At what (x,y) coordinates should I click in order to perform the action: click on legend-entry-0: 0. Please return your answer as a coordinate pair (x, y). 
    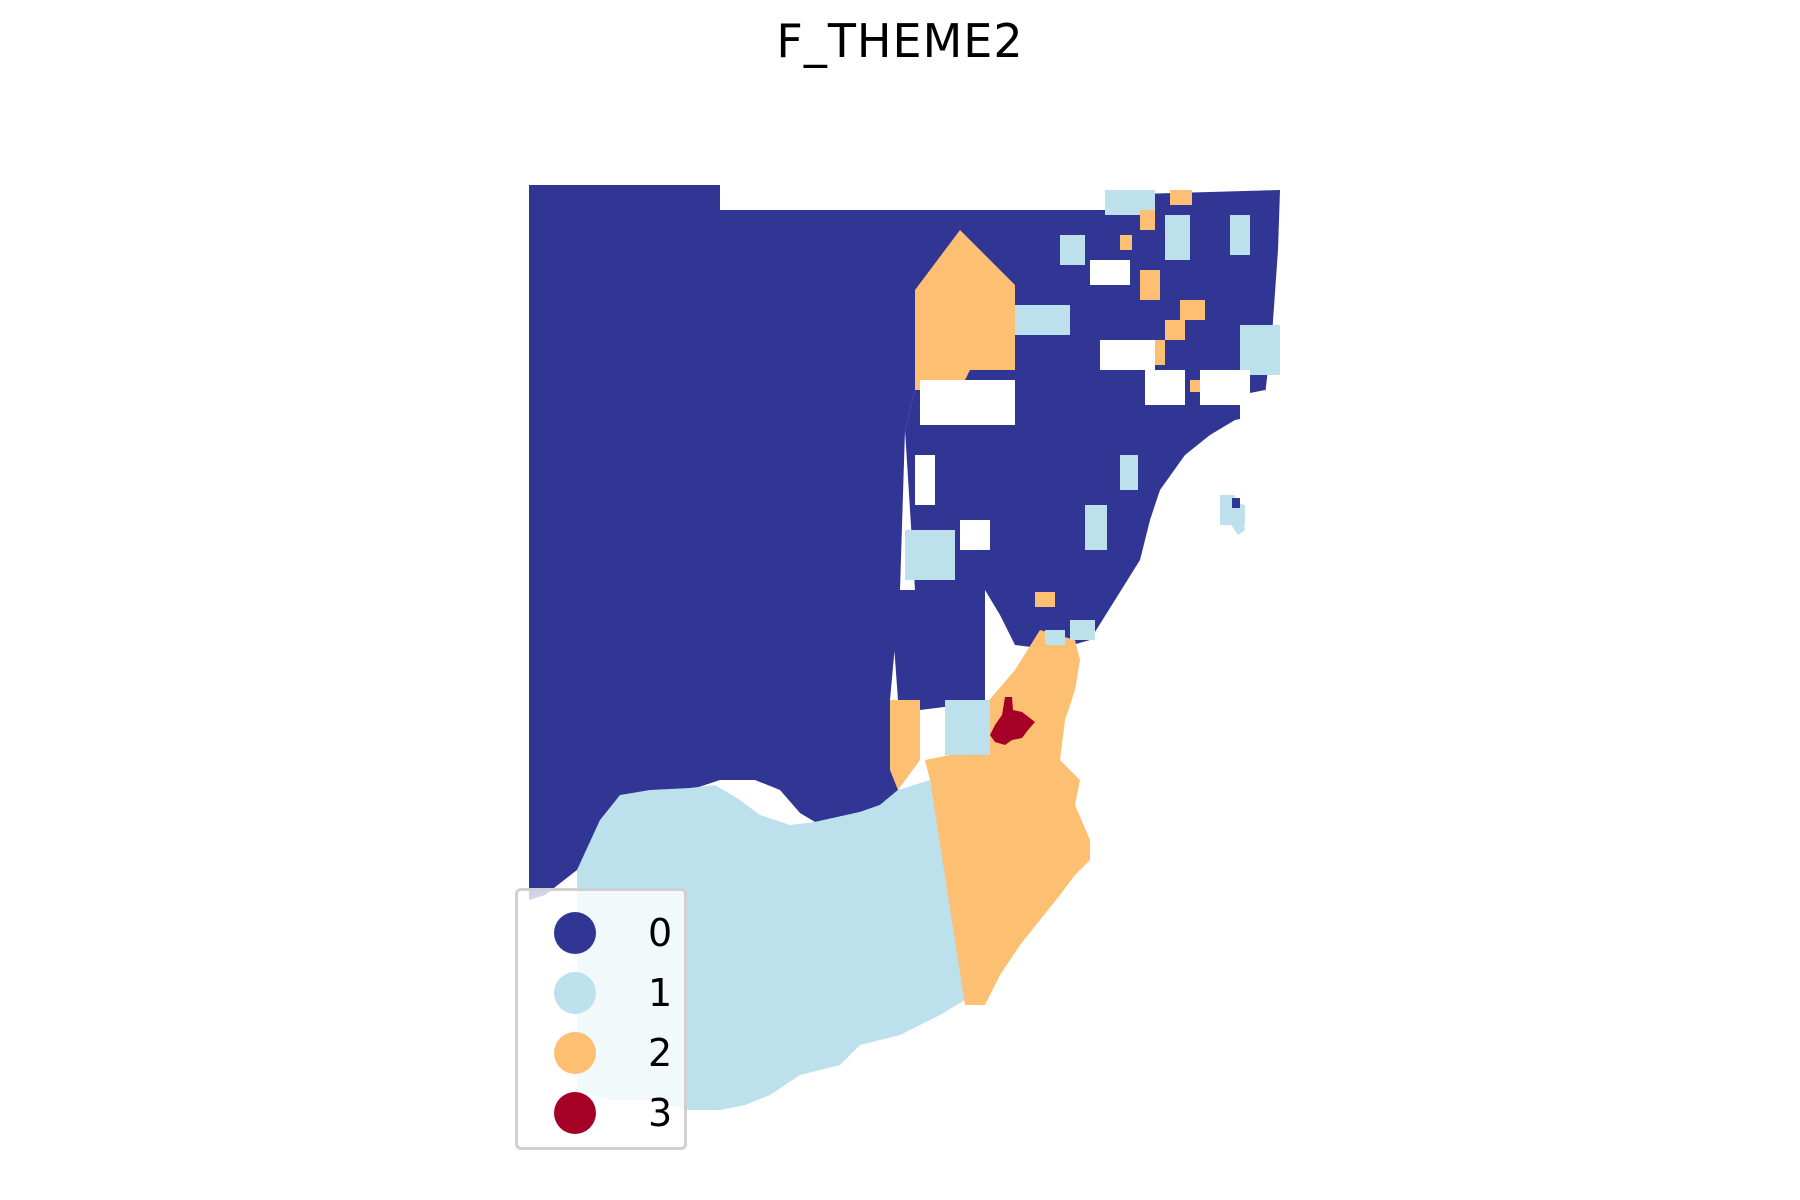
    Looking at the image, I should click on (601, 933).